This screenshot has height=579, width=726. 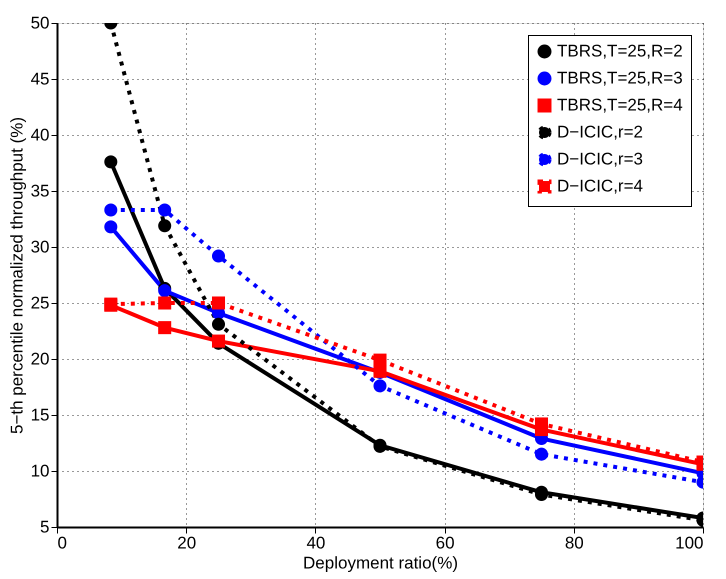 What do you see at coordinates (45, 527) in the screenshot?
I see `y-tick-label: 5` at bounding box center [45, 527].